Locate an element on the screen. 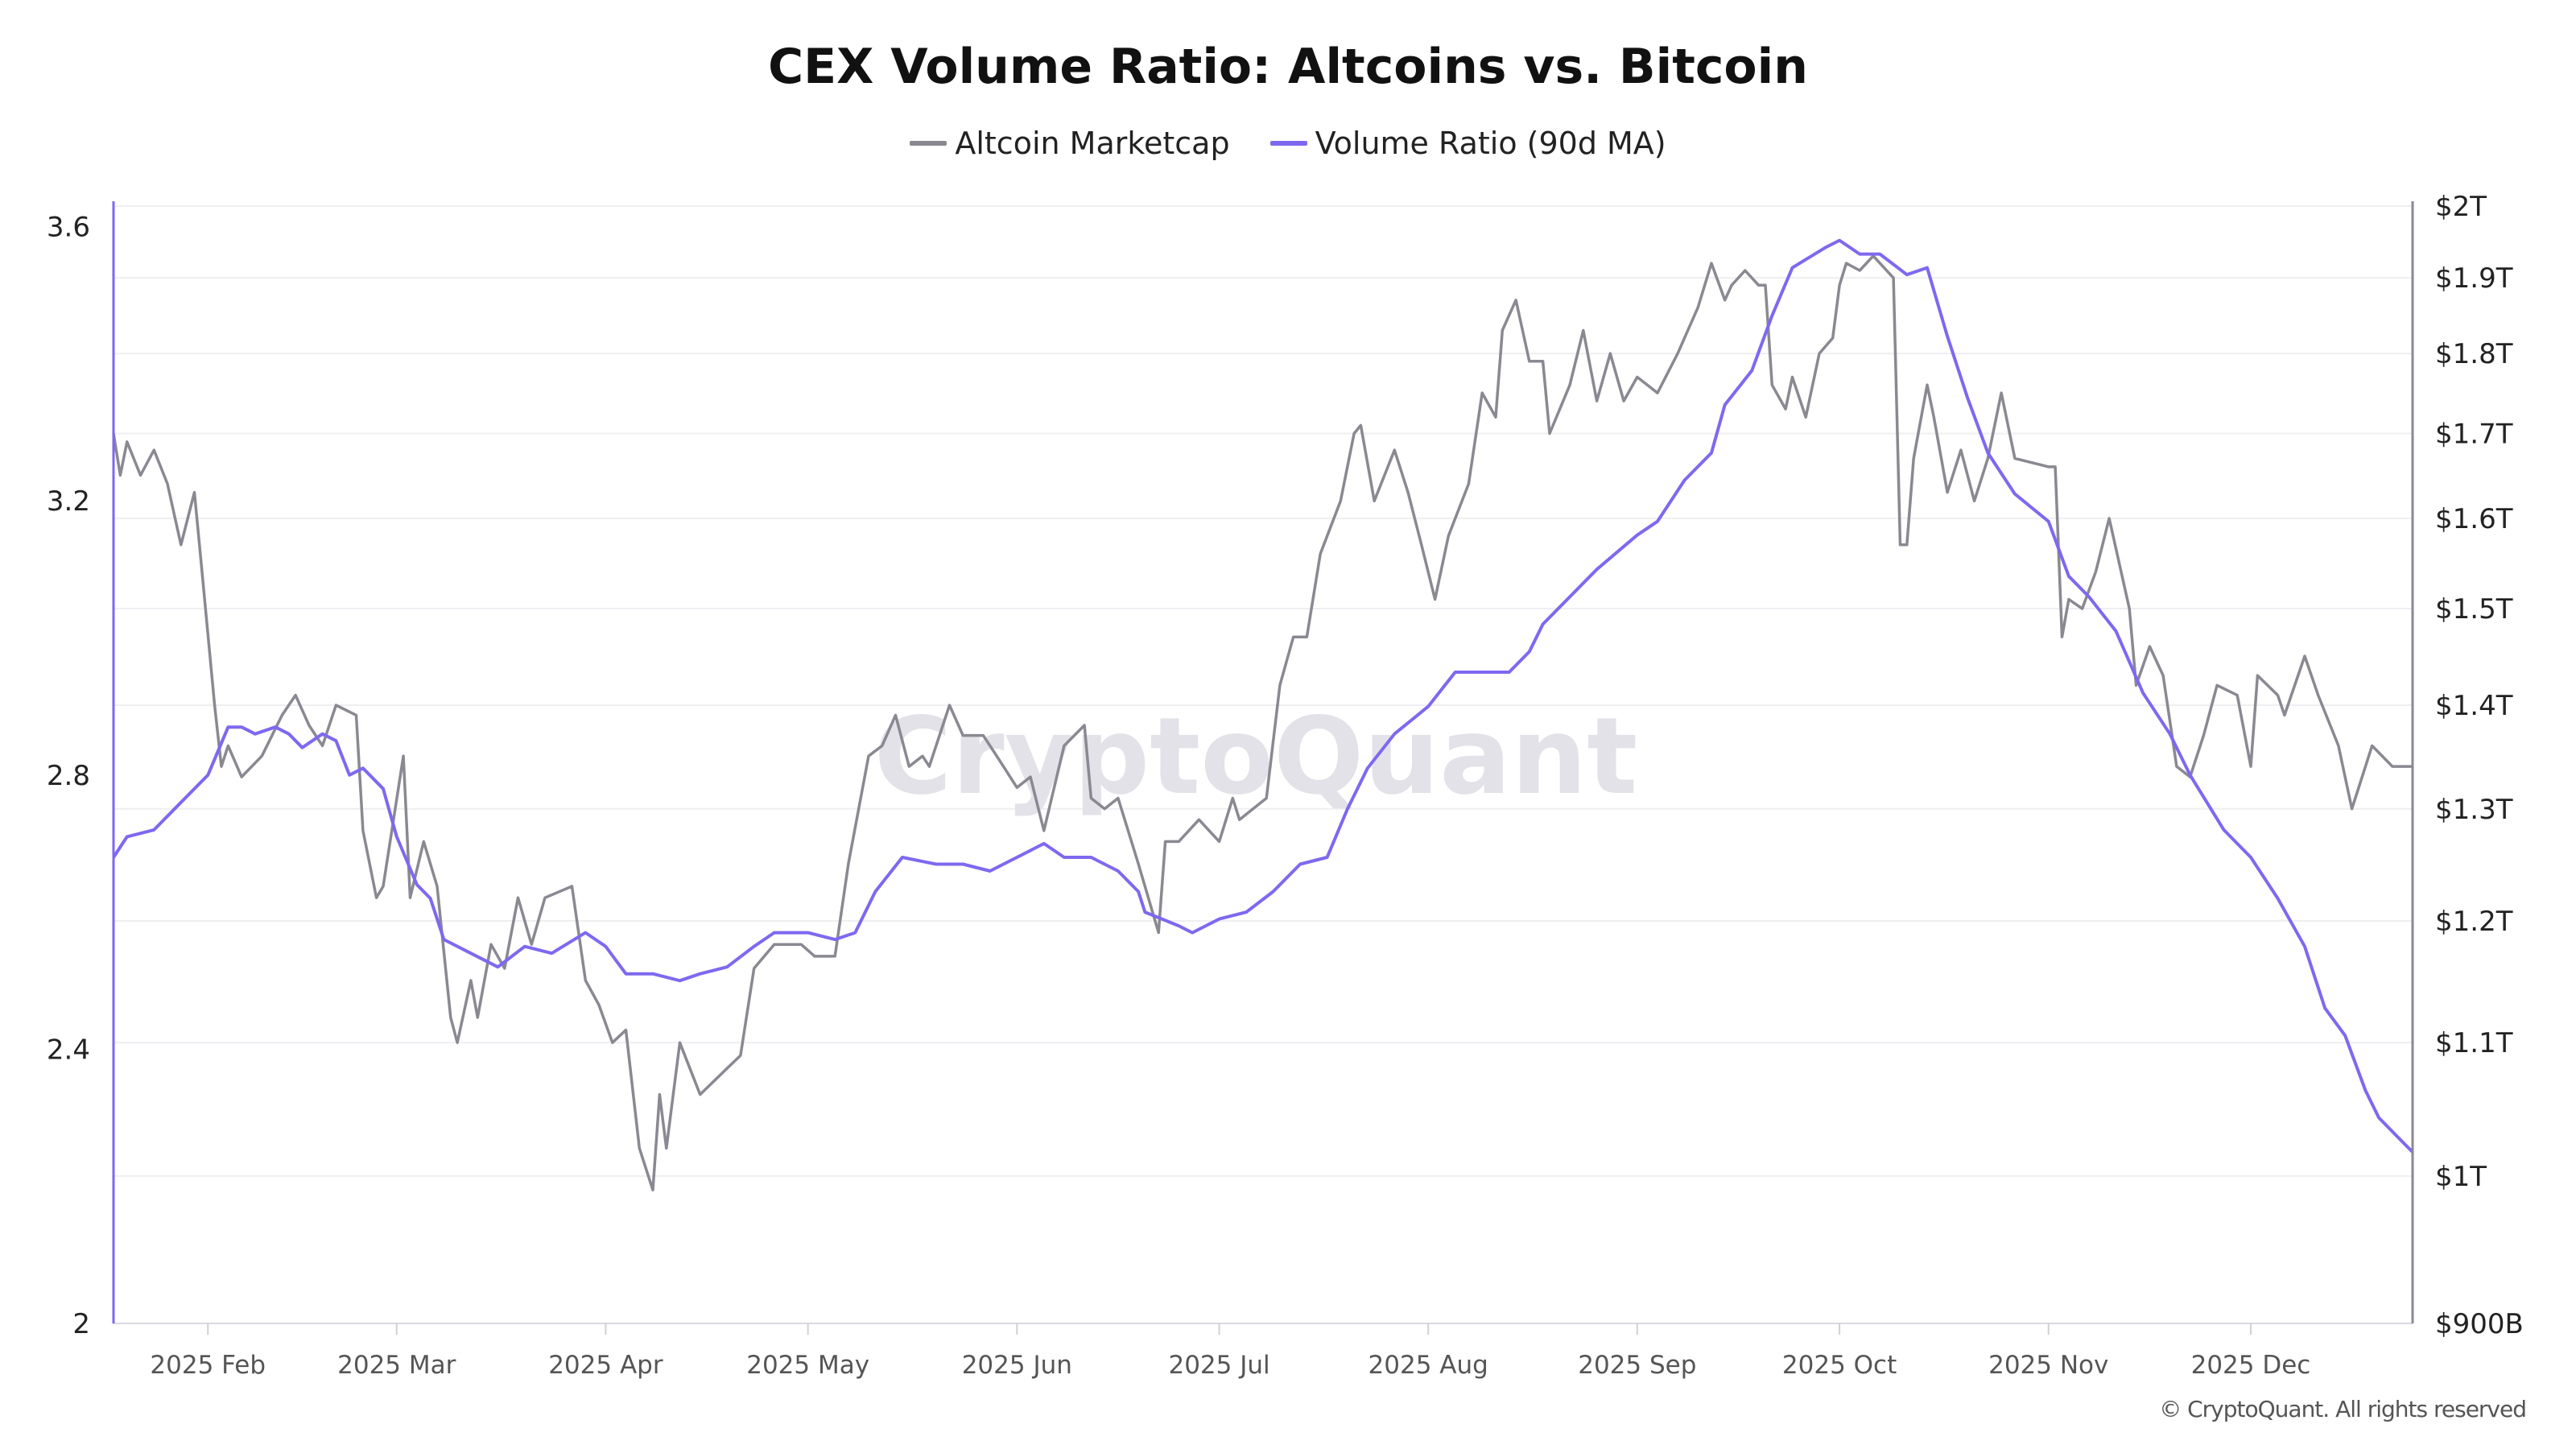  legend-item-altcoin-marketcap: Altcoin Marketcap is located at coordinates (1070, 143).